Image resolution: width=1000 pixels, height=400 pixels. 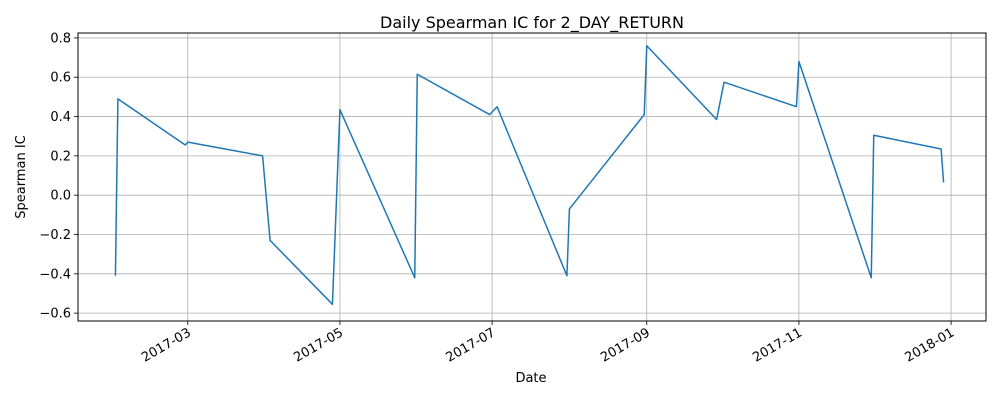 What do you see at coordinates (60, 196) in the screenshot?
I see `y-tick-label: 0.0` at bounding box center [60, 196].